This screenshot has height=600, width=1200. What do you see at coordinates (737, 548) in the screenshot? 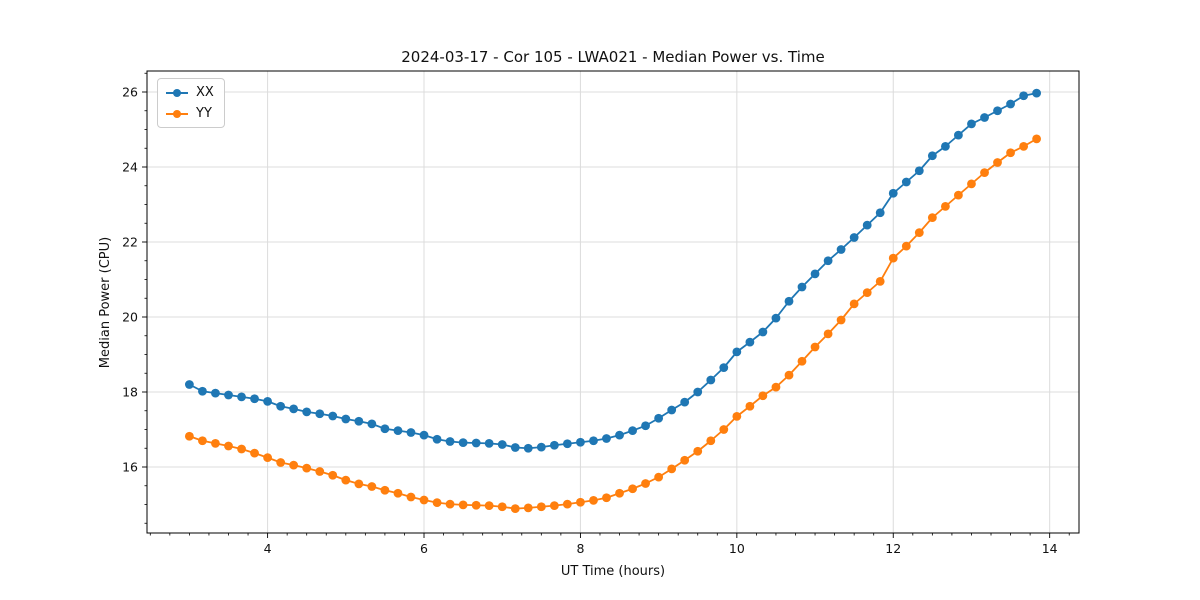
I see `x-tick-label: 10` at bounding box center [737, 548].